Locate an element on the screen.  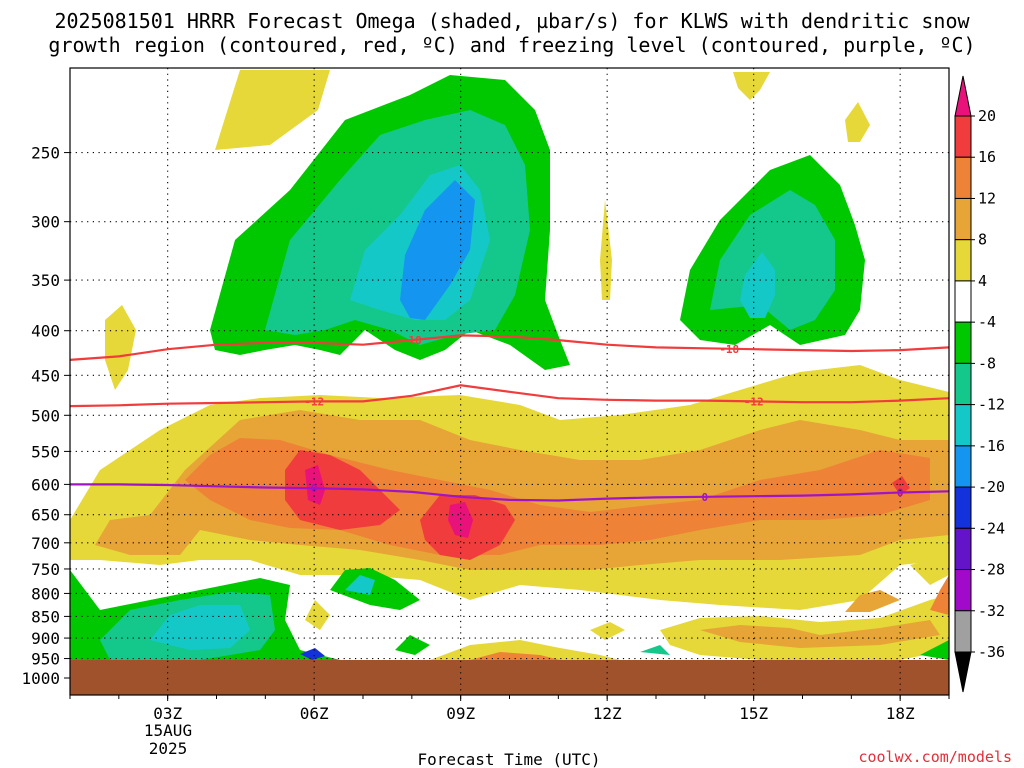
colorbar-label: -24 is located at coordinates (991, 528).